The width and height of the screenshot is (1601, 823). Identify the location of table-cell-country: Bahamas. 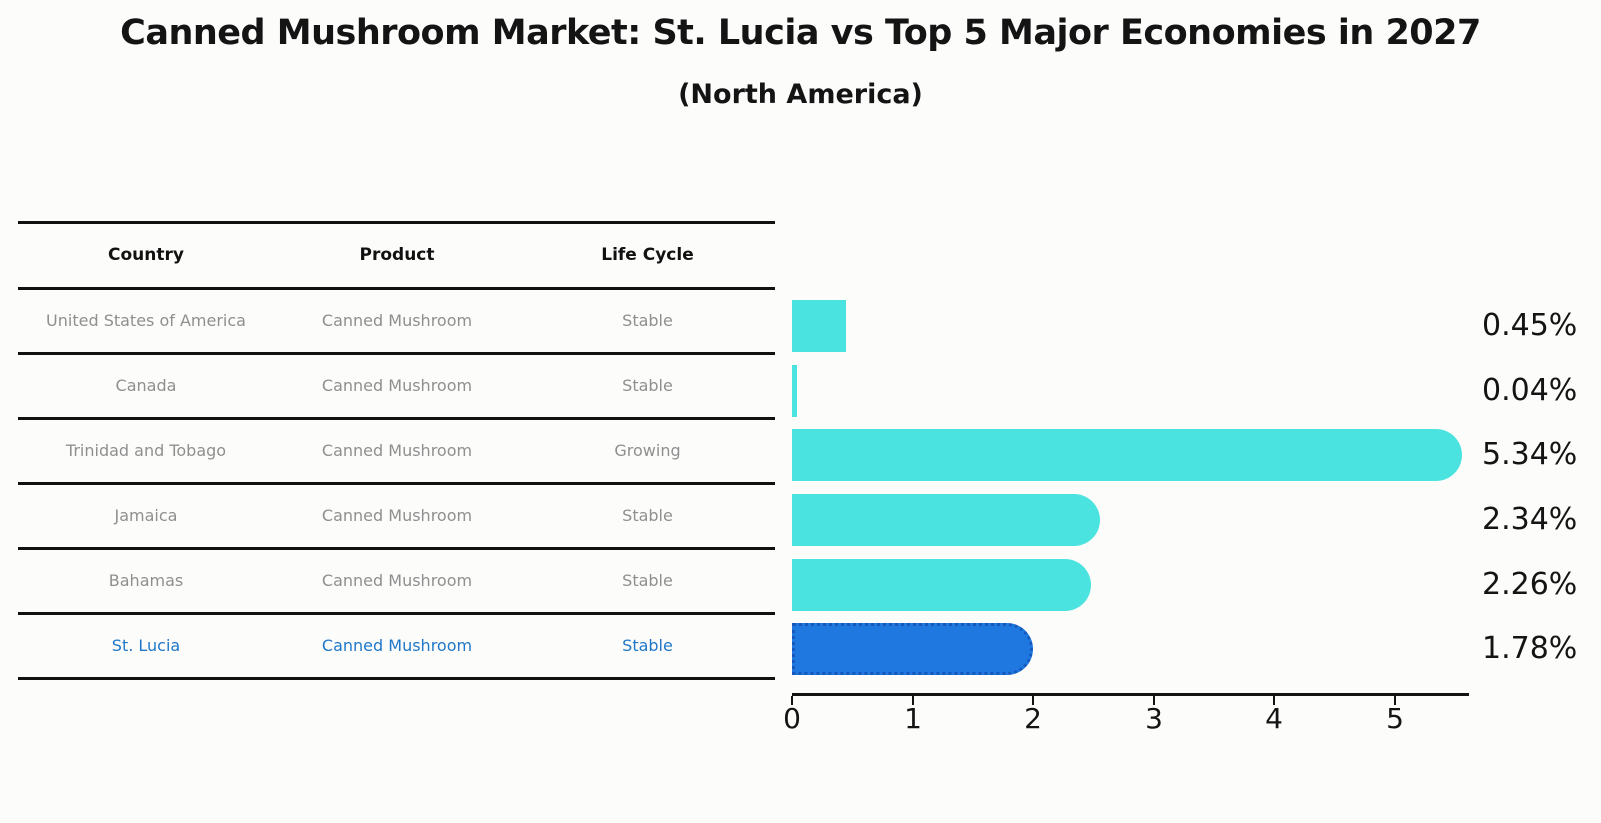
(146, 580).